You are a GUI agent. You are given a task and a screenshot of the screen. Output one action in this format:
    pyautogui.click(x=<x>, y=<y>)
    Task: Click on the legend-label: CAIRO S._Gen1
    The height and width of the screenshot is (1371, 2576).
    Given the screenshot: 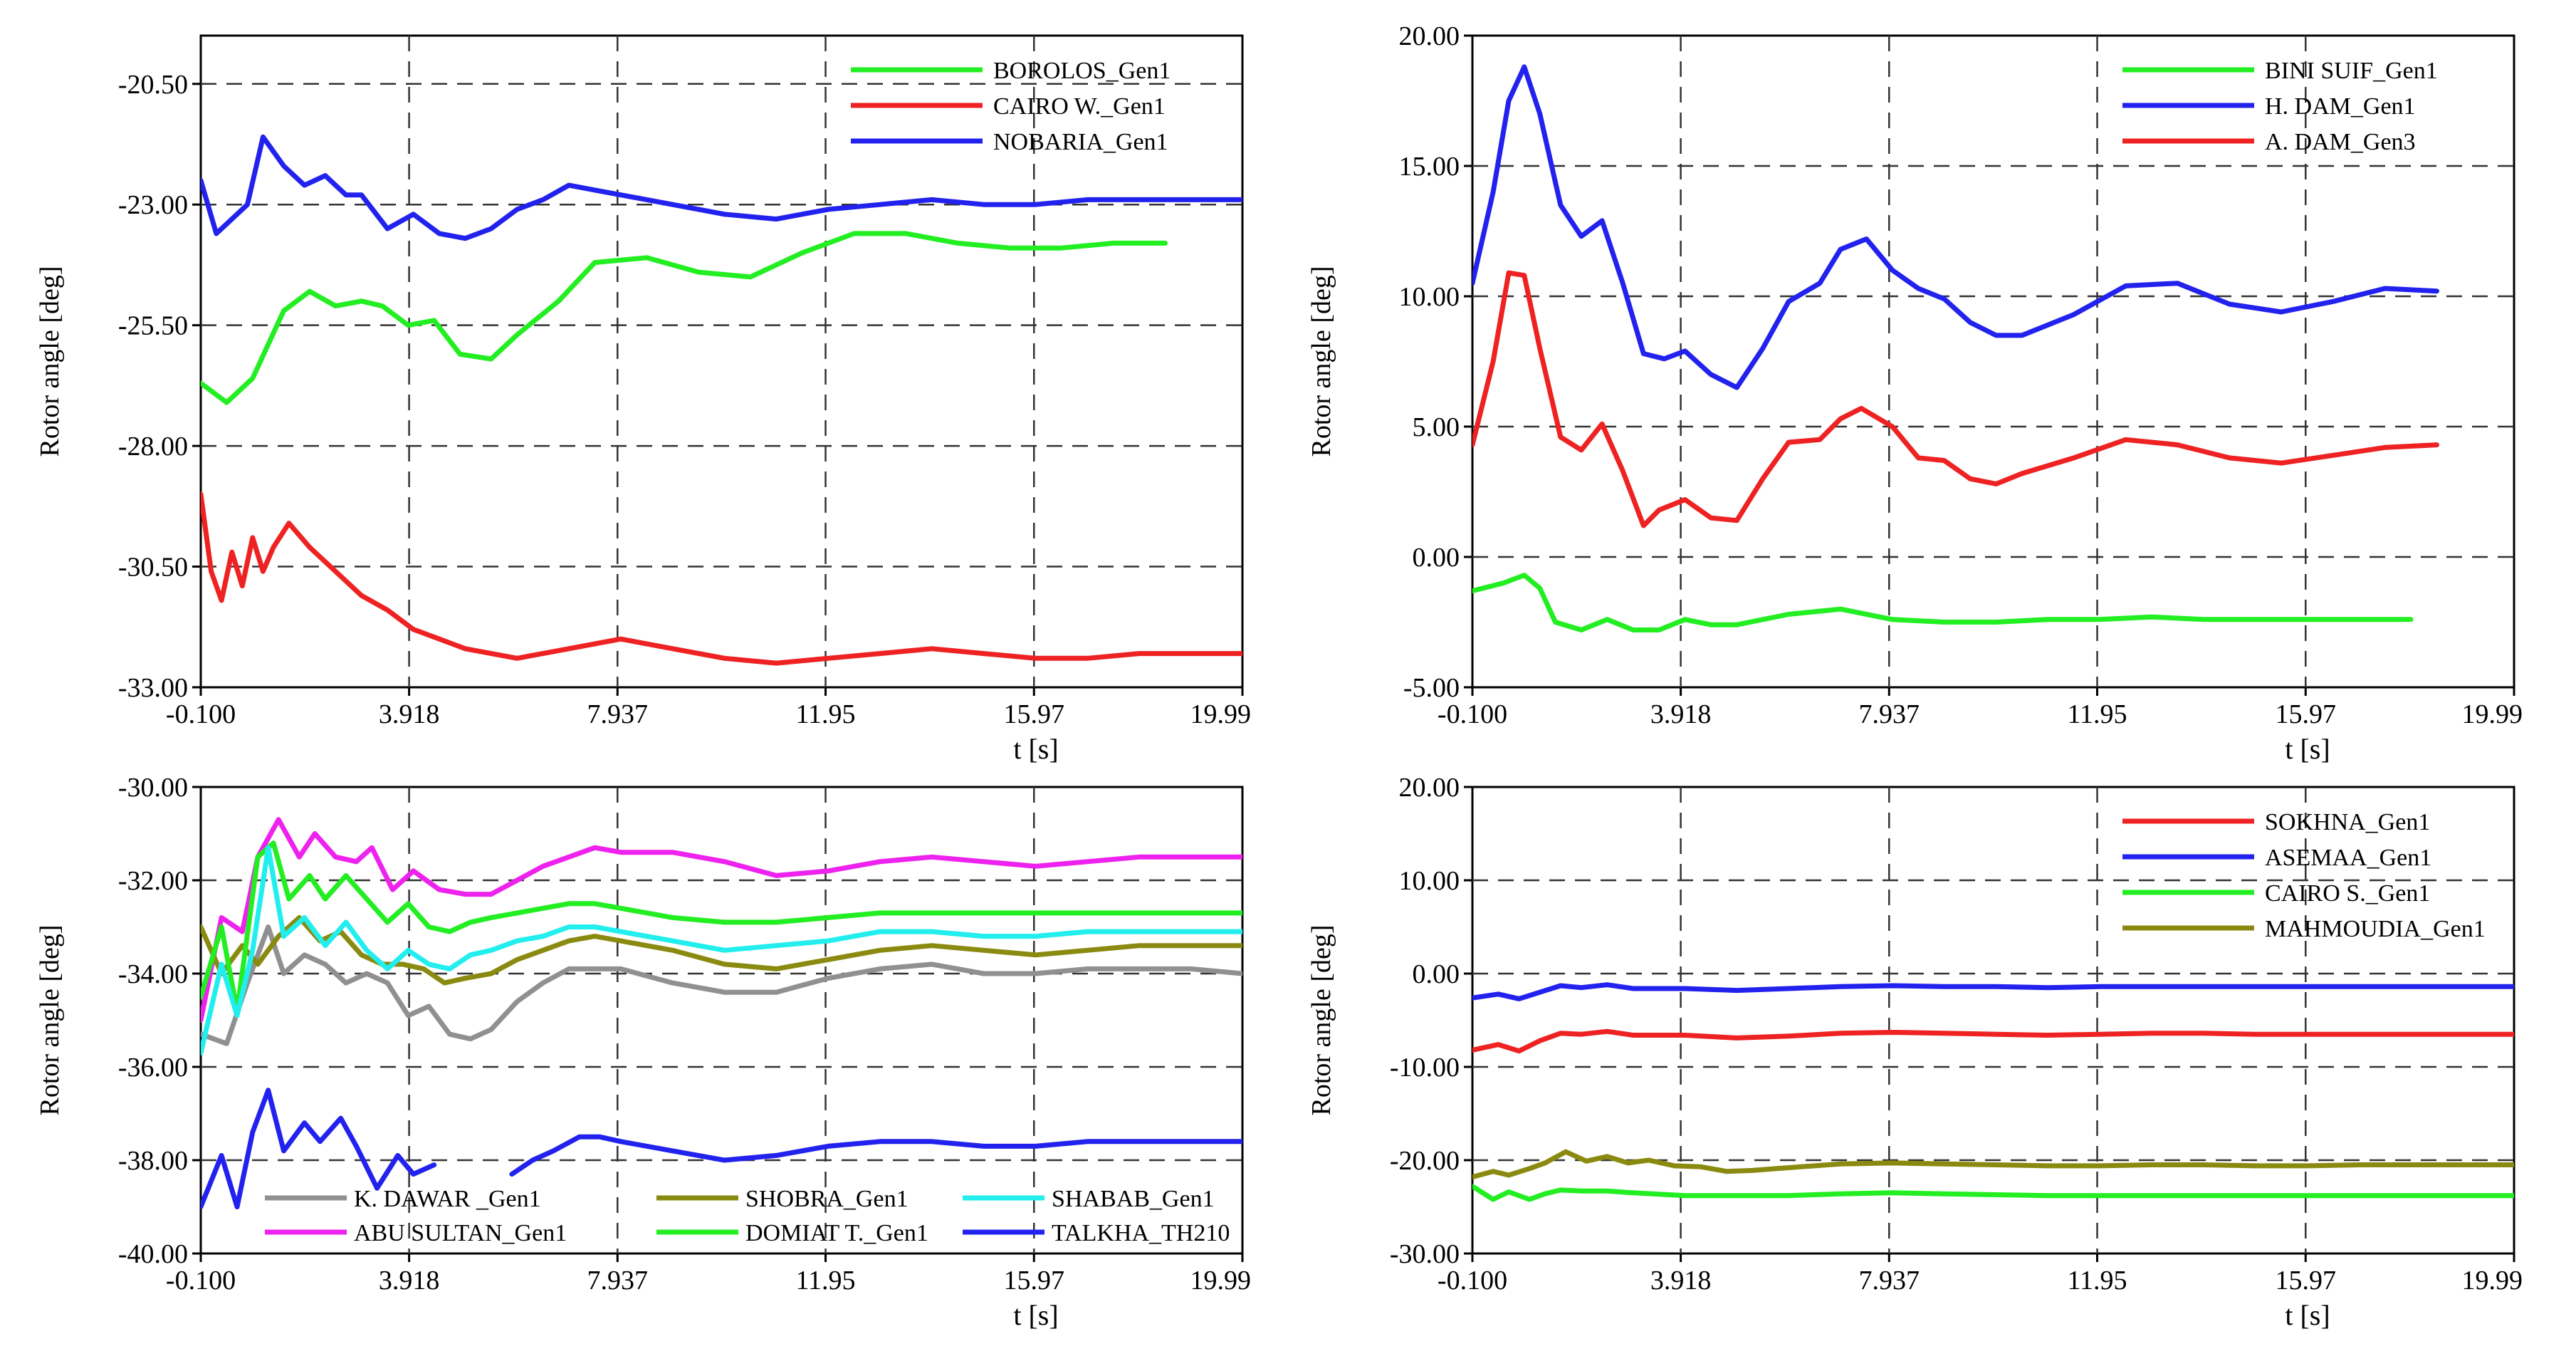 What is the action you would take?
    pyautogui.click(x=2347, y=893)
    